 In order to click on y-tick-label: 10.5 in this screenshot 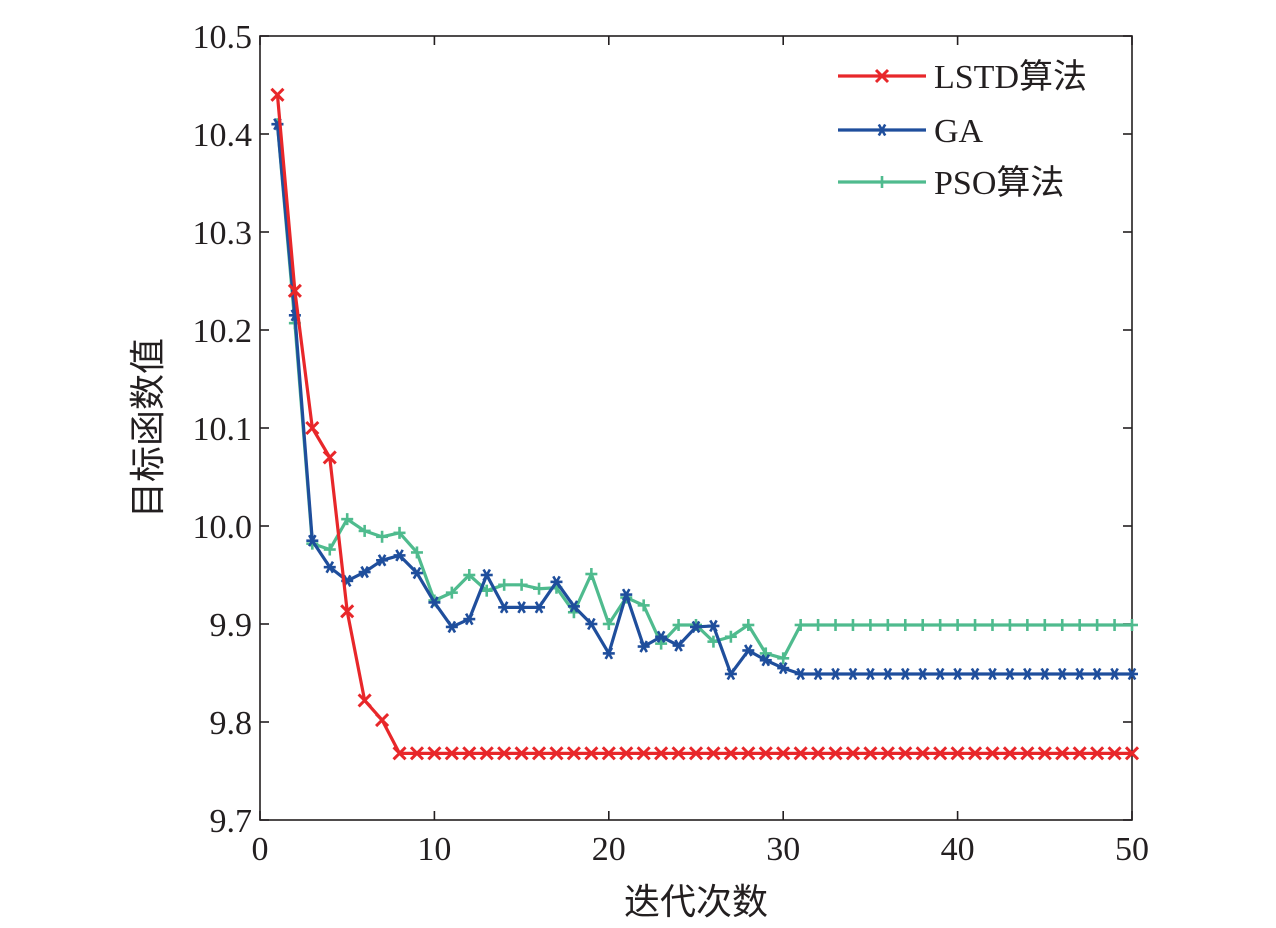, I will do `click(223, 37)`.